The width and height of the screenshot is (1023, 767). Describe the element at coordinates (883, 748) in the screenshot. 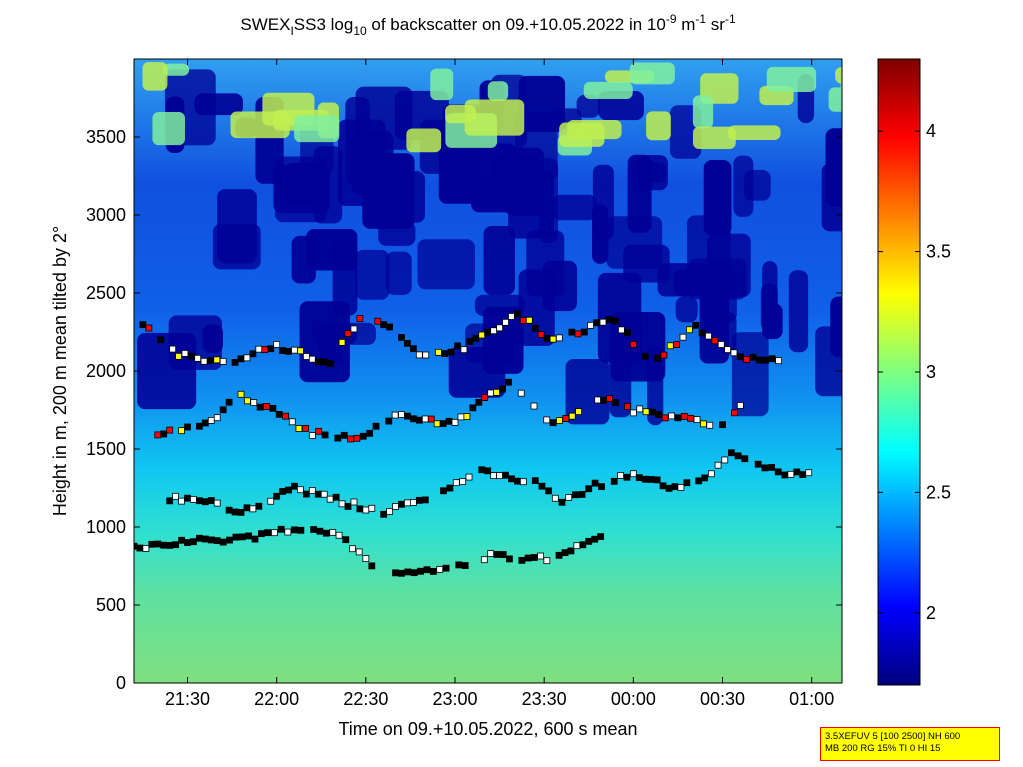

I see `info-line-2: MB 200 RG 15% TI 0 HI 15` at that location.